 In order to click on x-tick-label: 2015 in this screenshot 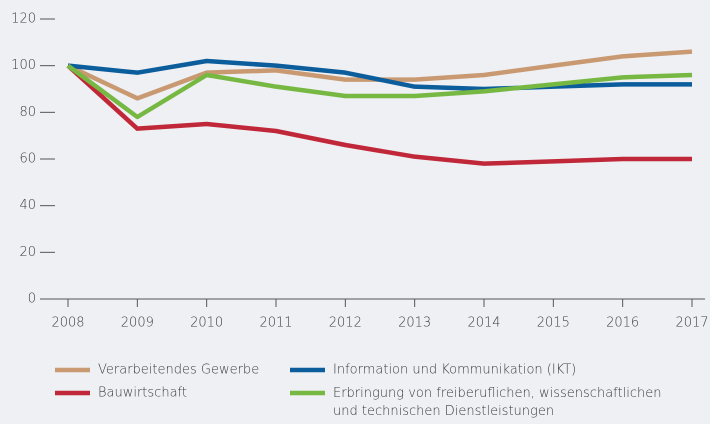, I will do `click(553, 323)`.